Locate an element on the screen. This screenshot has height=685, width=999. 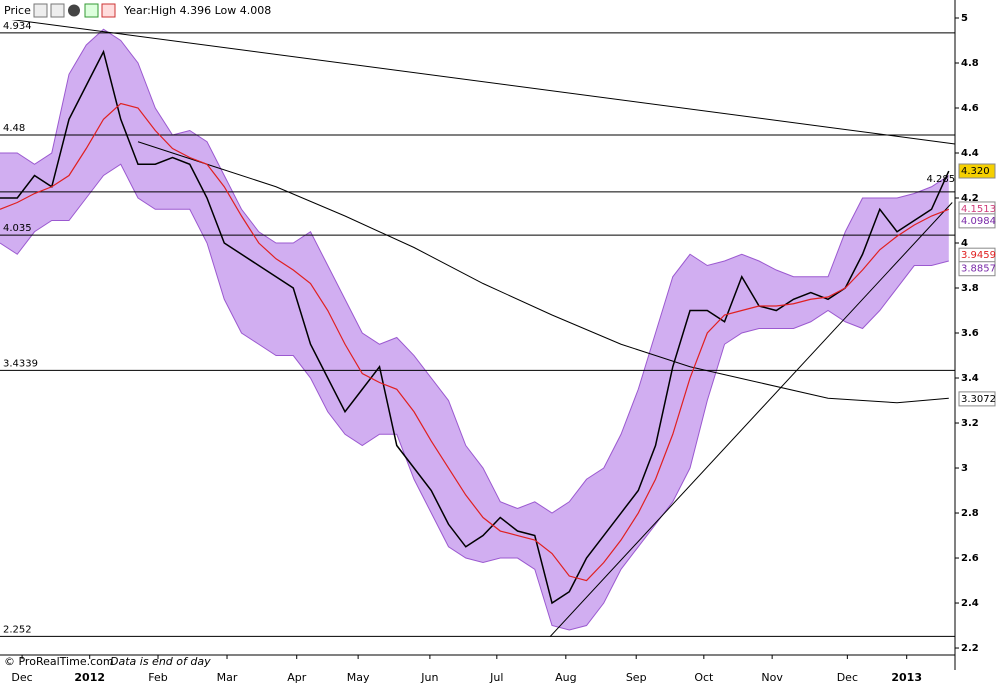
y-tick-label: 5 is located at coordinates (964, 18).